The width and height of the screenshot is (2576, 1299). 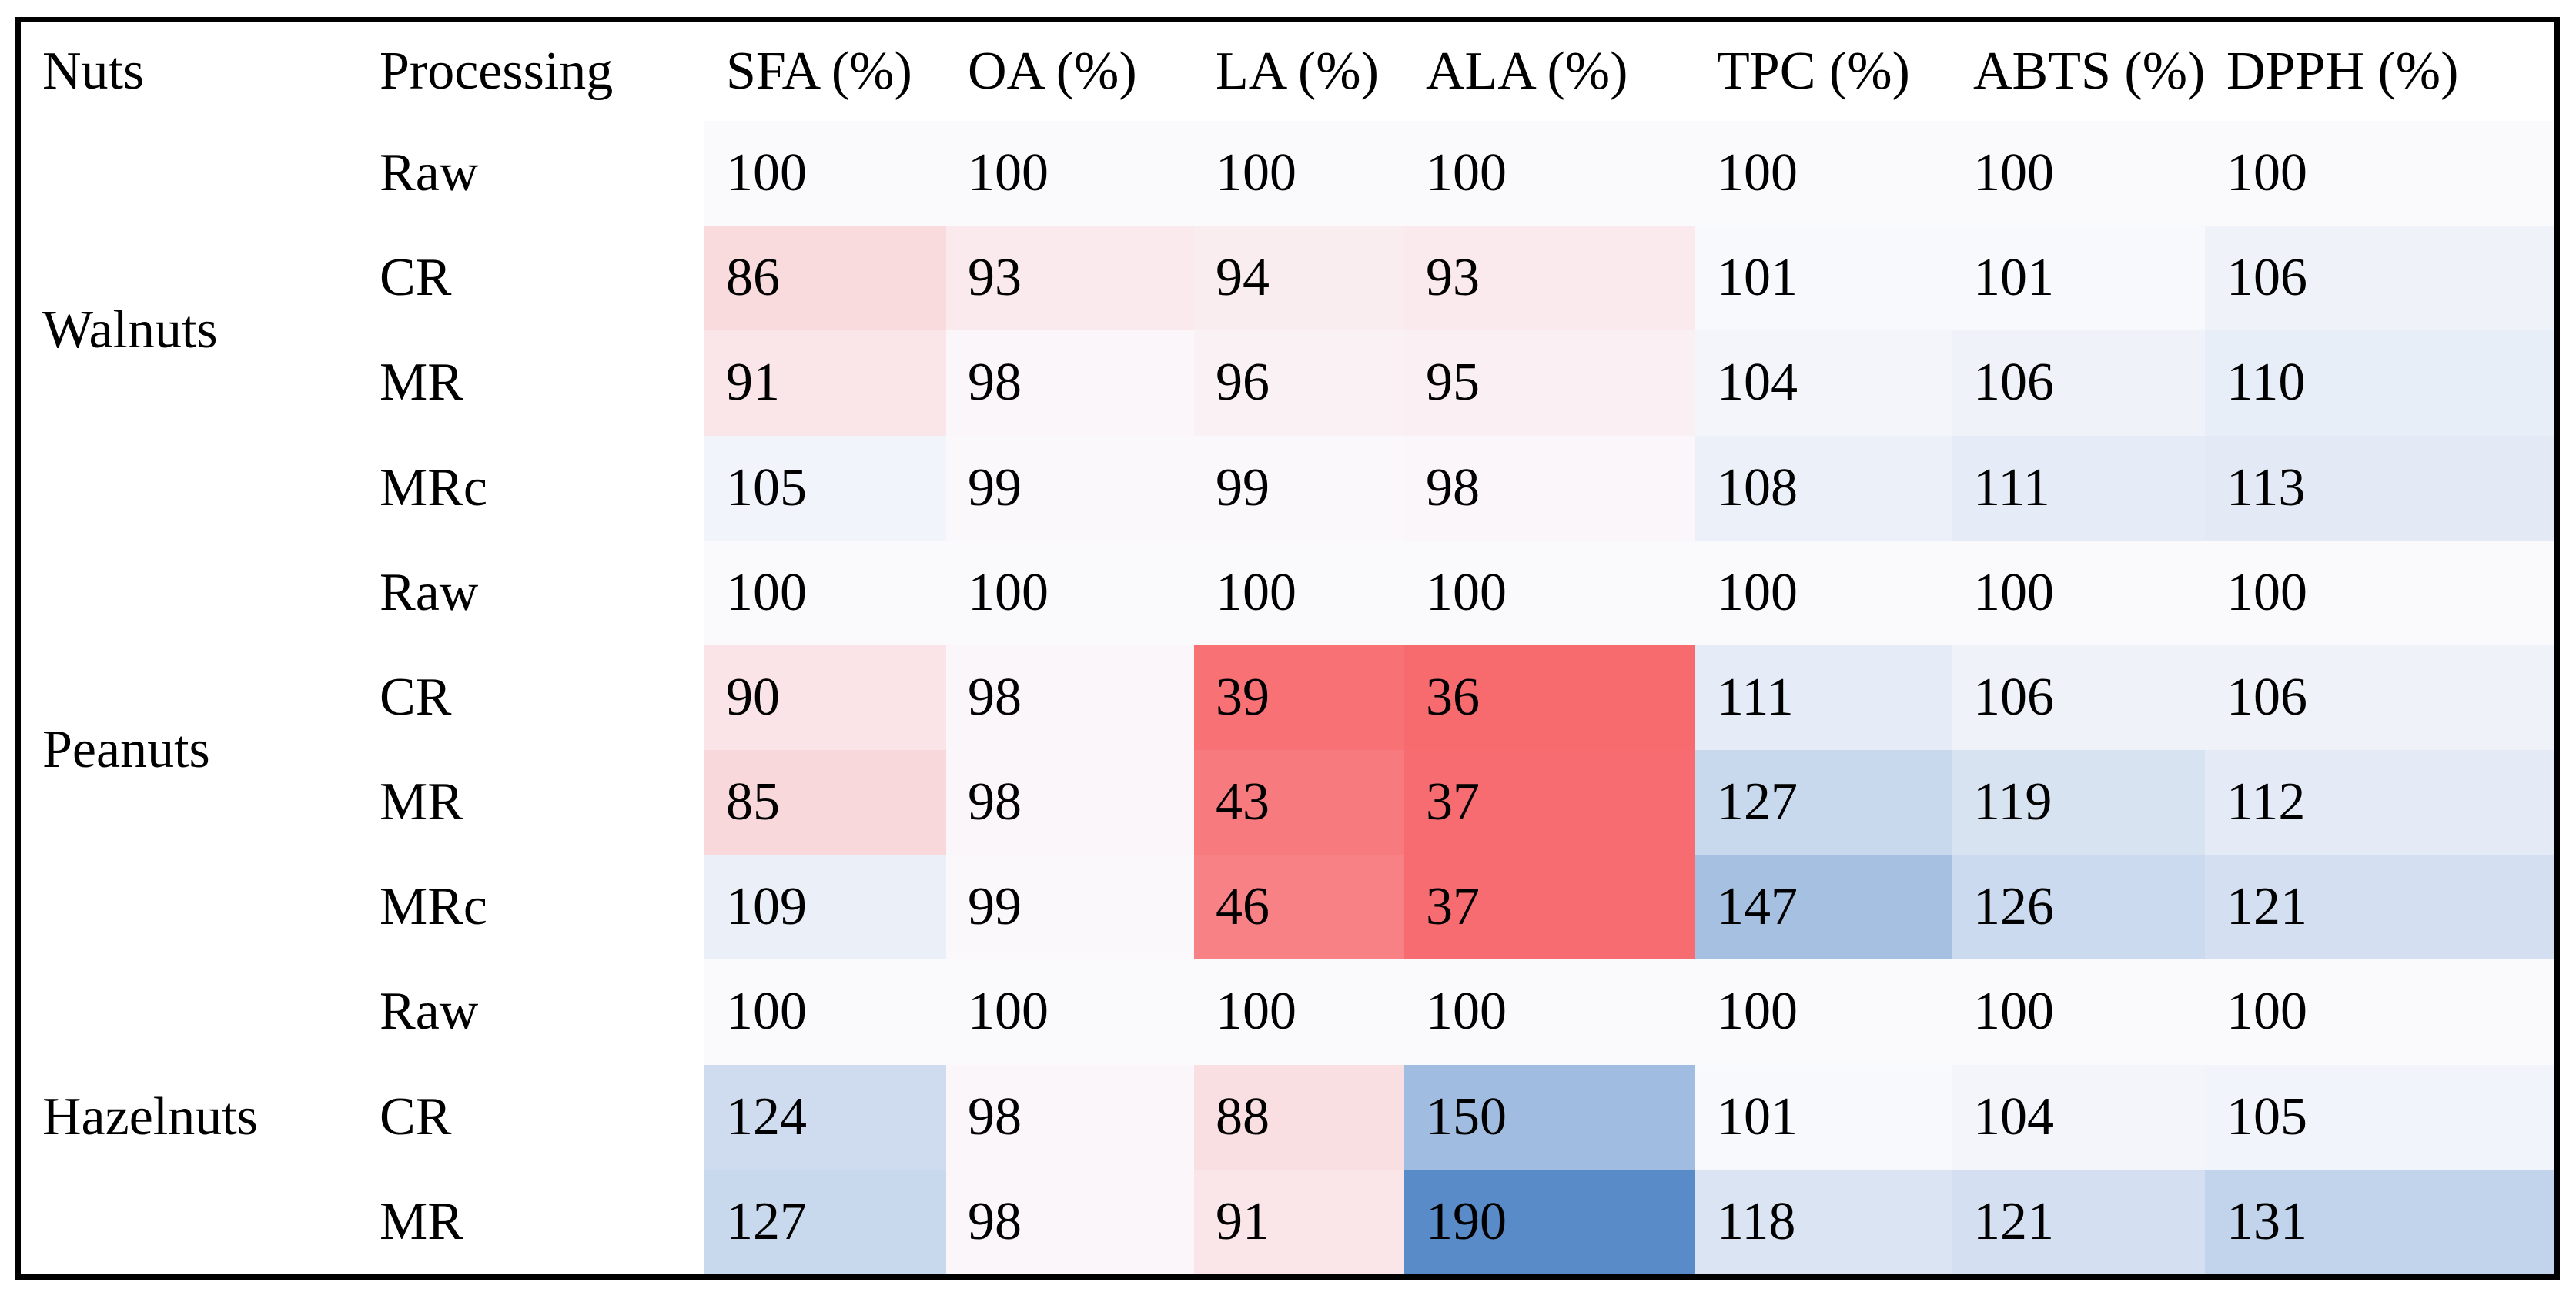 I want to click on column-header-oa: OA (%), so click(x=1053, y=72).